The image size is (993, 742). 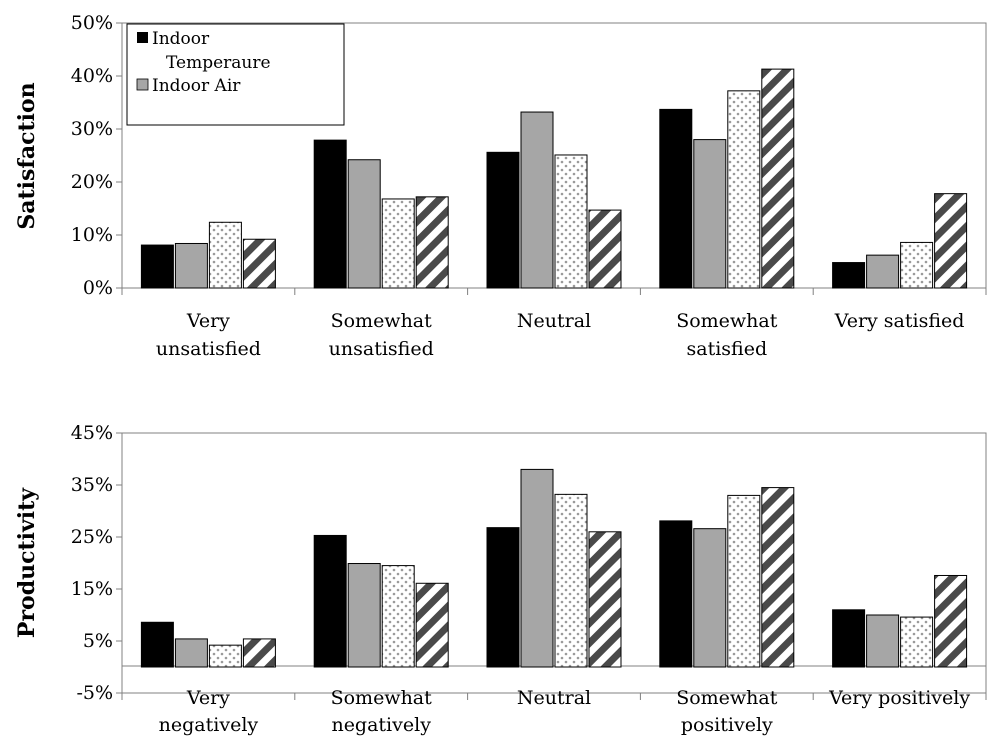 What do you see at coordinates (98, 288) in the screenshot?
I see `y-tick-label: 0%` at bounding box center [98, 288].